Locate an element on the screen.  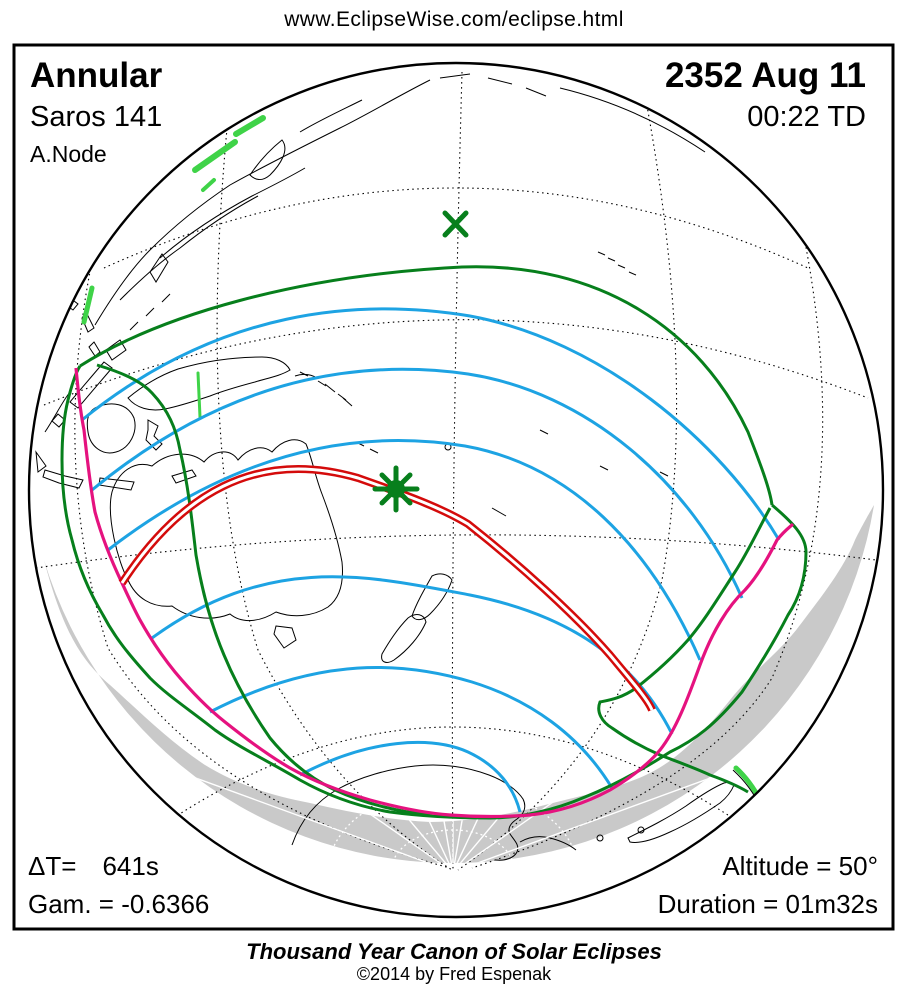
eclipse-type-label: Annular is located at coordinates (96, 75).